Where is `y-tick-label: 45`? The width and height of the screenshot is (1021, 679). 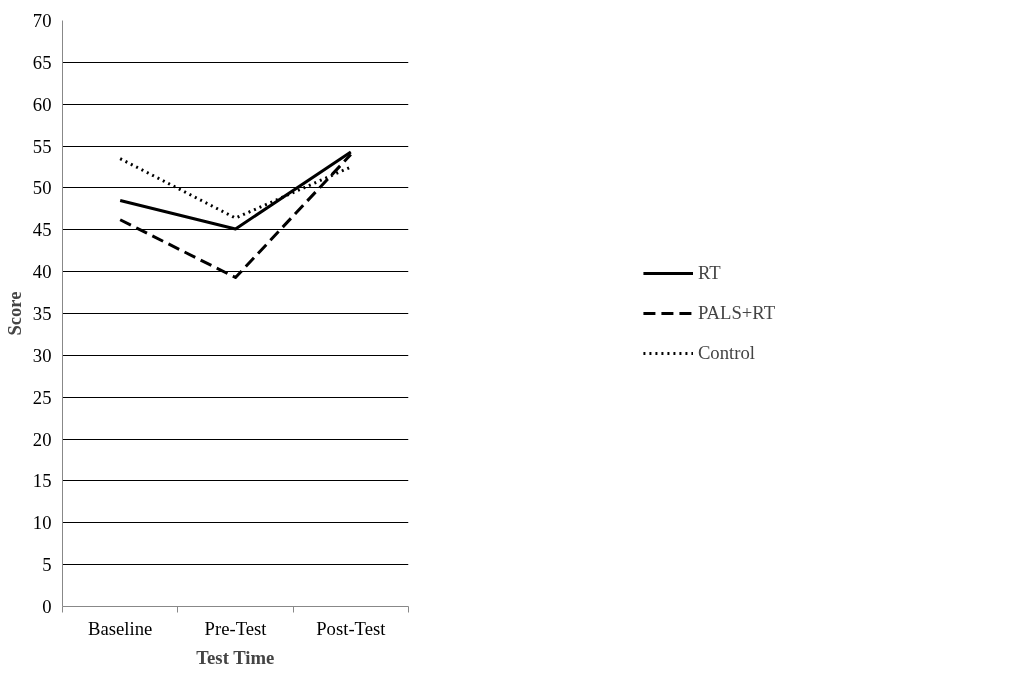 y-tick-label: 45 is located at coordinates (42, 230).